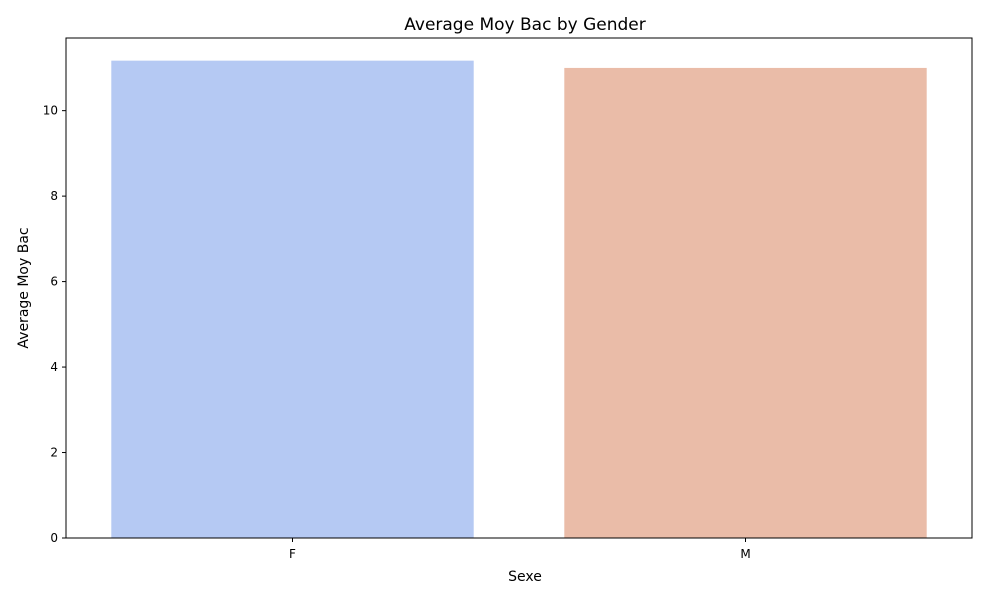  What do you see at coordinates (525, 577) in the screenshot?
I see `x-axis-label: Sexe` at bounding box center [525, 577].